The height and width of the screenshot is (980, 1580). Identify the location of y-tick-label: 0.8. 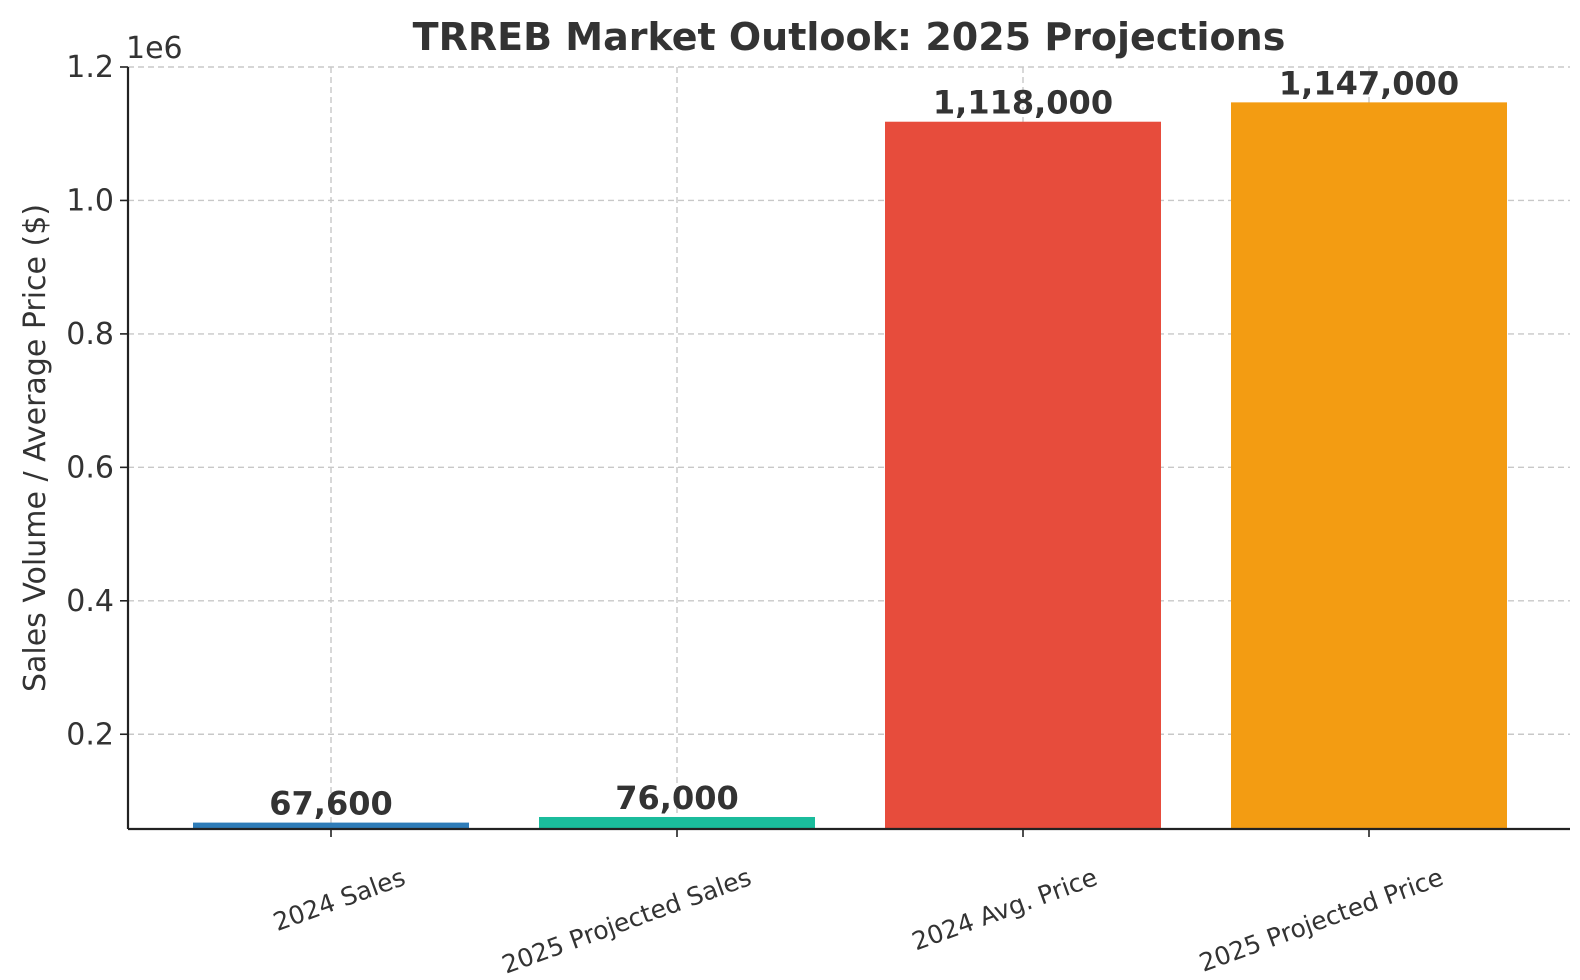
(90, 334).